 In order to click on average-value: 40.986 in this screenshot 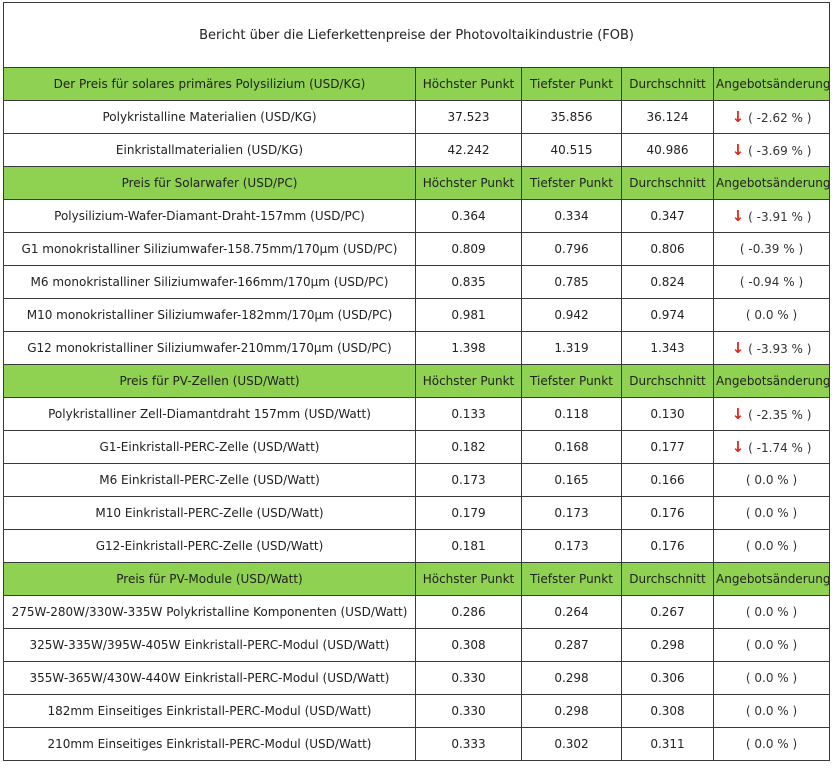, I will do `click(667, 150)`.